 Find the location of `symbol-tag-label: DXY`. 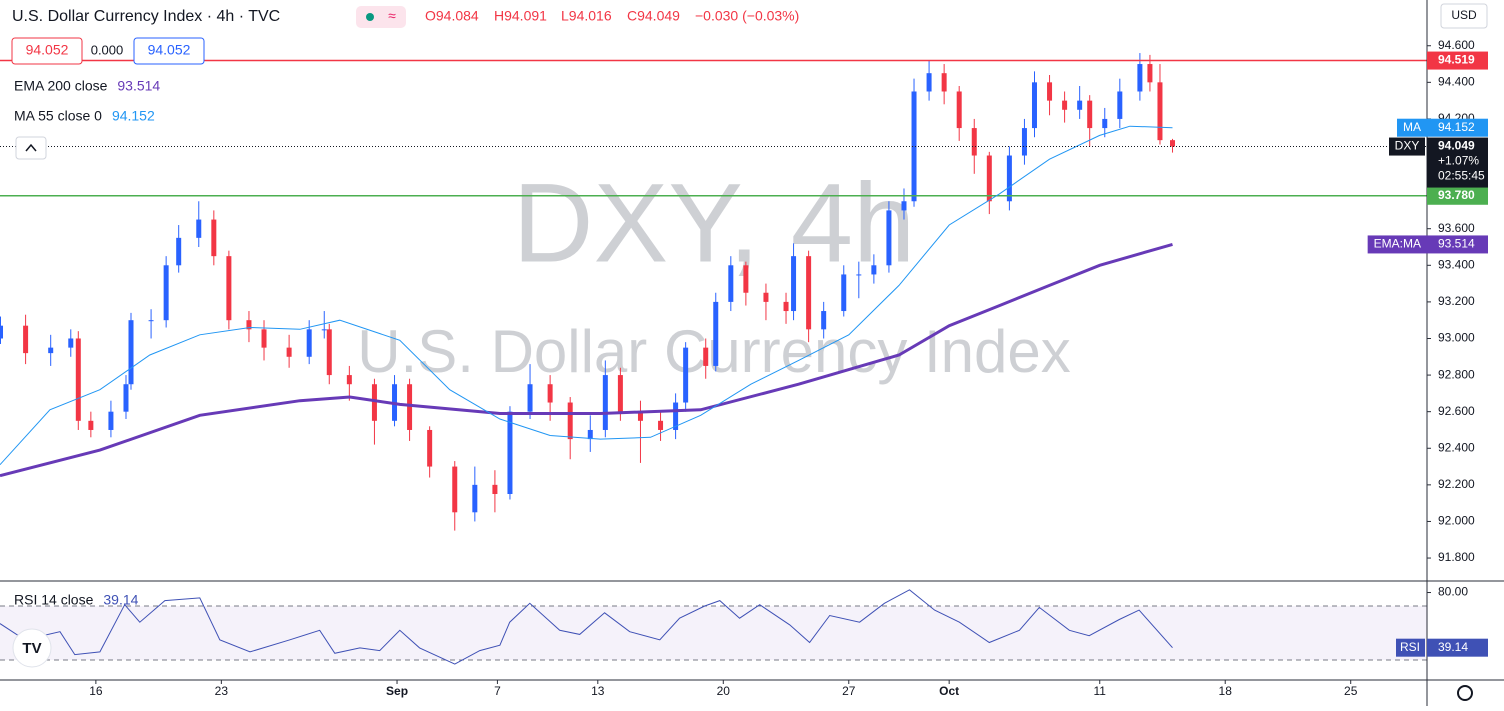

symbol-tag-label: DXY is located at coordinates (1407, 146).